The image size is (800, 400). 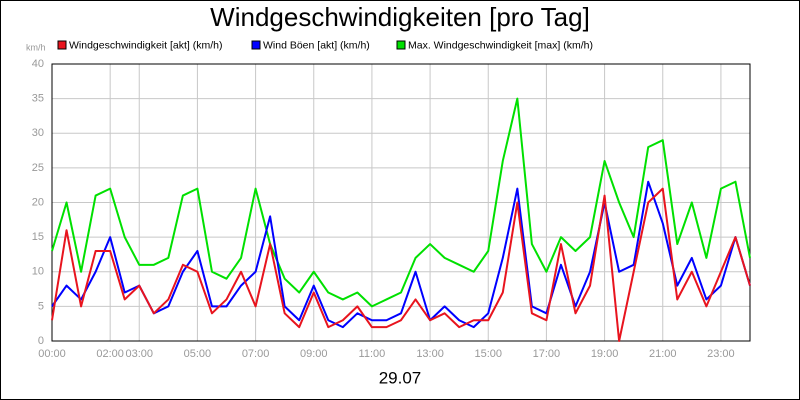 What do you see at coordinates (500, 45) in the screenshot?
I see `legend-label: Max. Windgeschwindigkeit [max] (km/h)` at bounding box center [500, 45].